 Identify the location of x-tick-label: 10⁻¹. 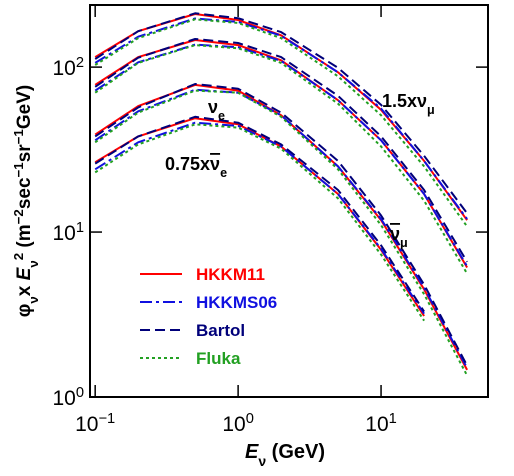
(95, 423).